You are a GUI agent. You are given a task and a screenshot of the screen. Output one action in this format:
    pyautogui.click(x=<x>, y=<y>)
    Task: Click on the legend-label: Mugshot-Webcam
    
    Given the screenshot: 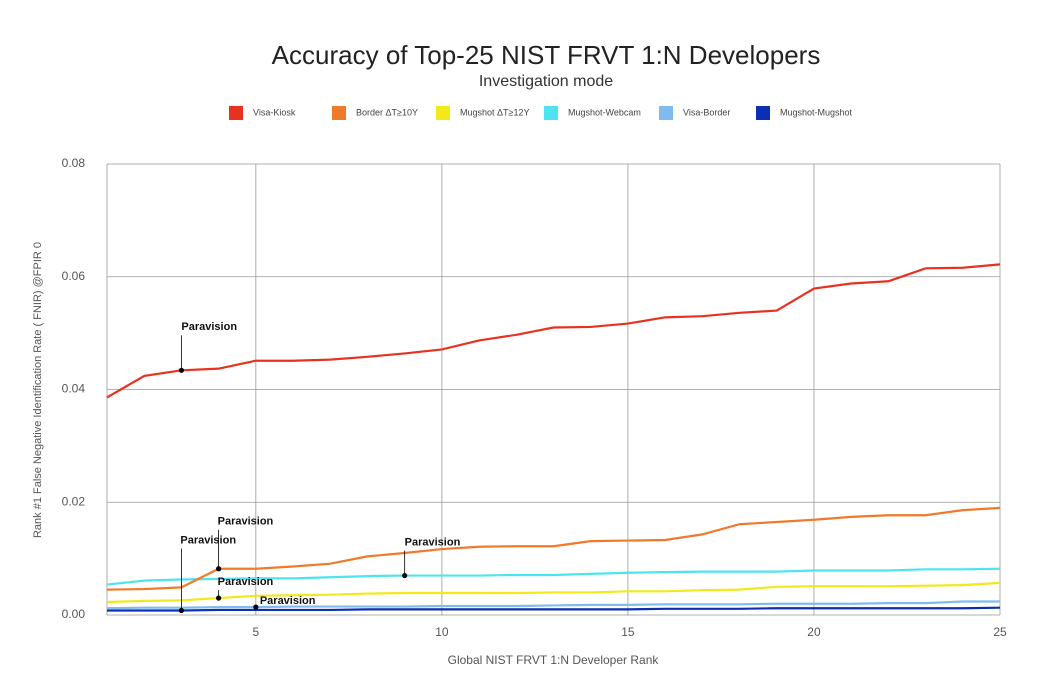 What is the action you would take?
    pyautogui.click(x=604, y=112)
    